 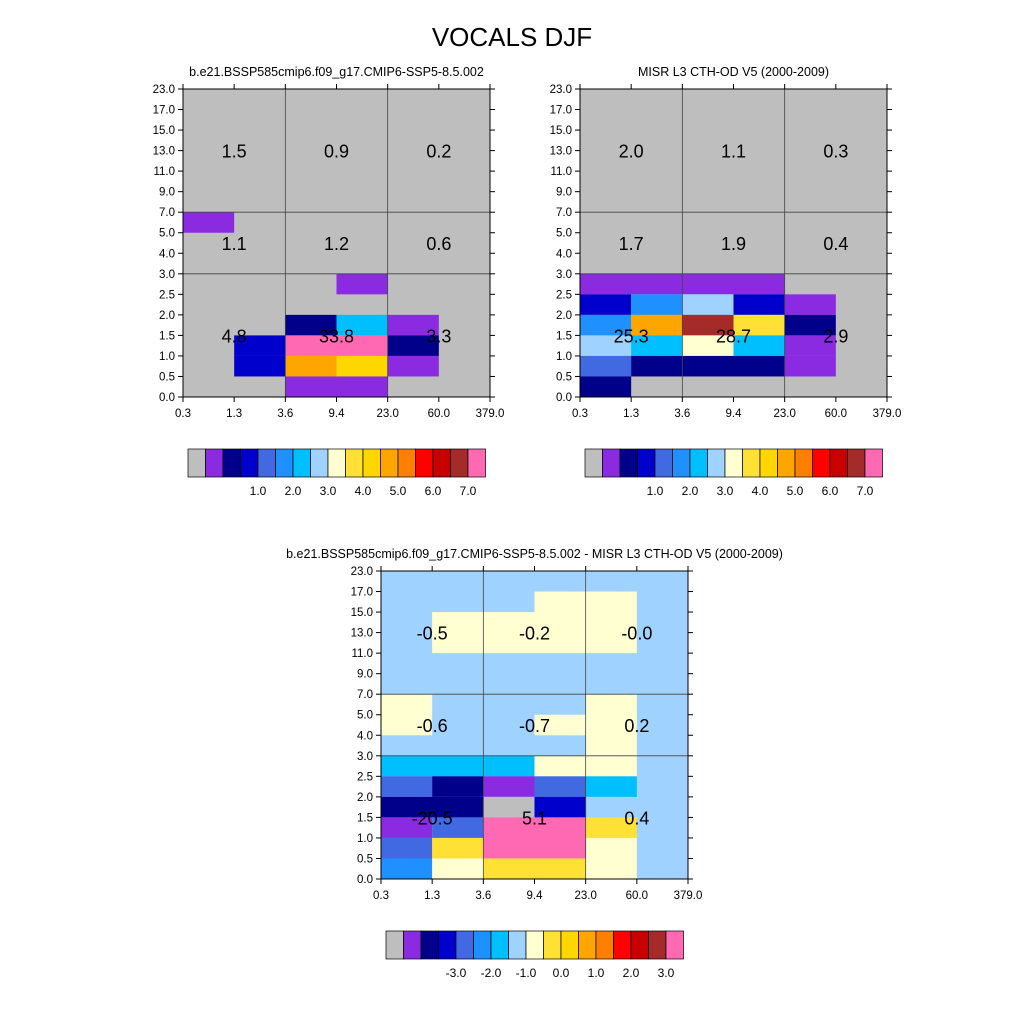 I want to click on region-total-label: 1.9, so click(x=733, y=244).